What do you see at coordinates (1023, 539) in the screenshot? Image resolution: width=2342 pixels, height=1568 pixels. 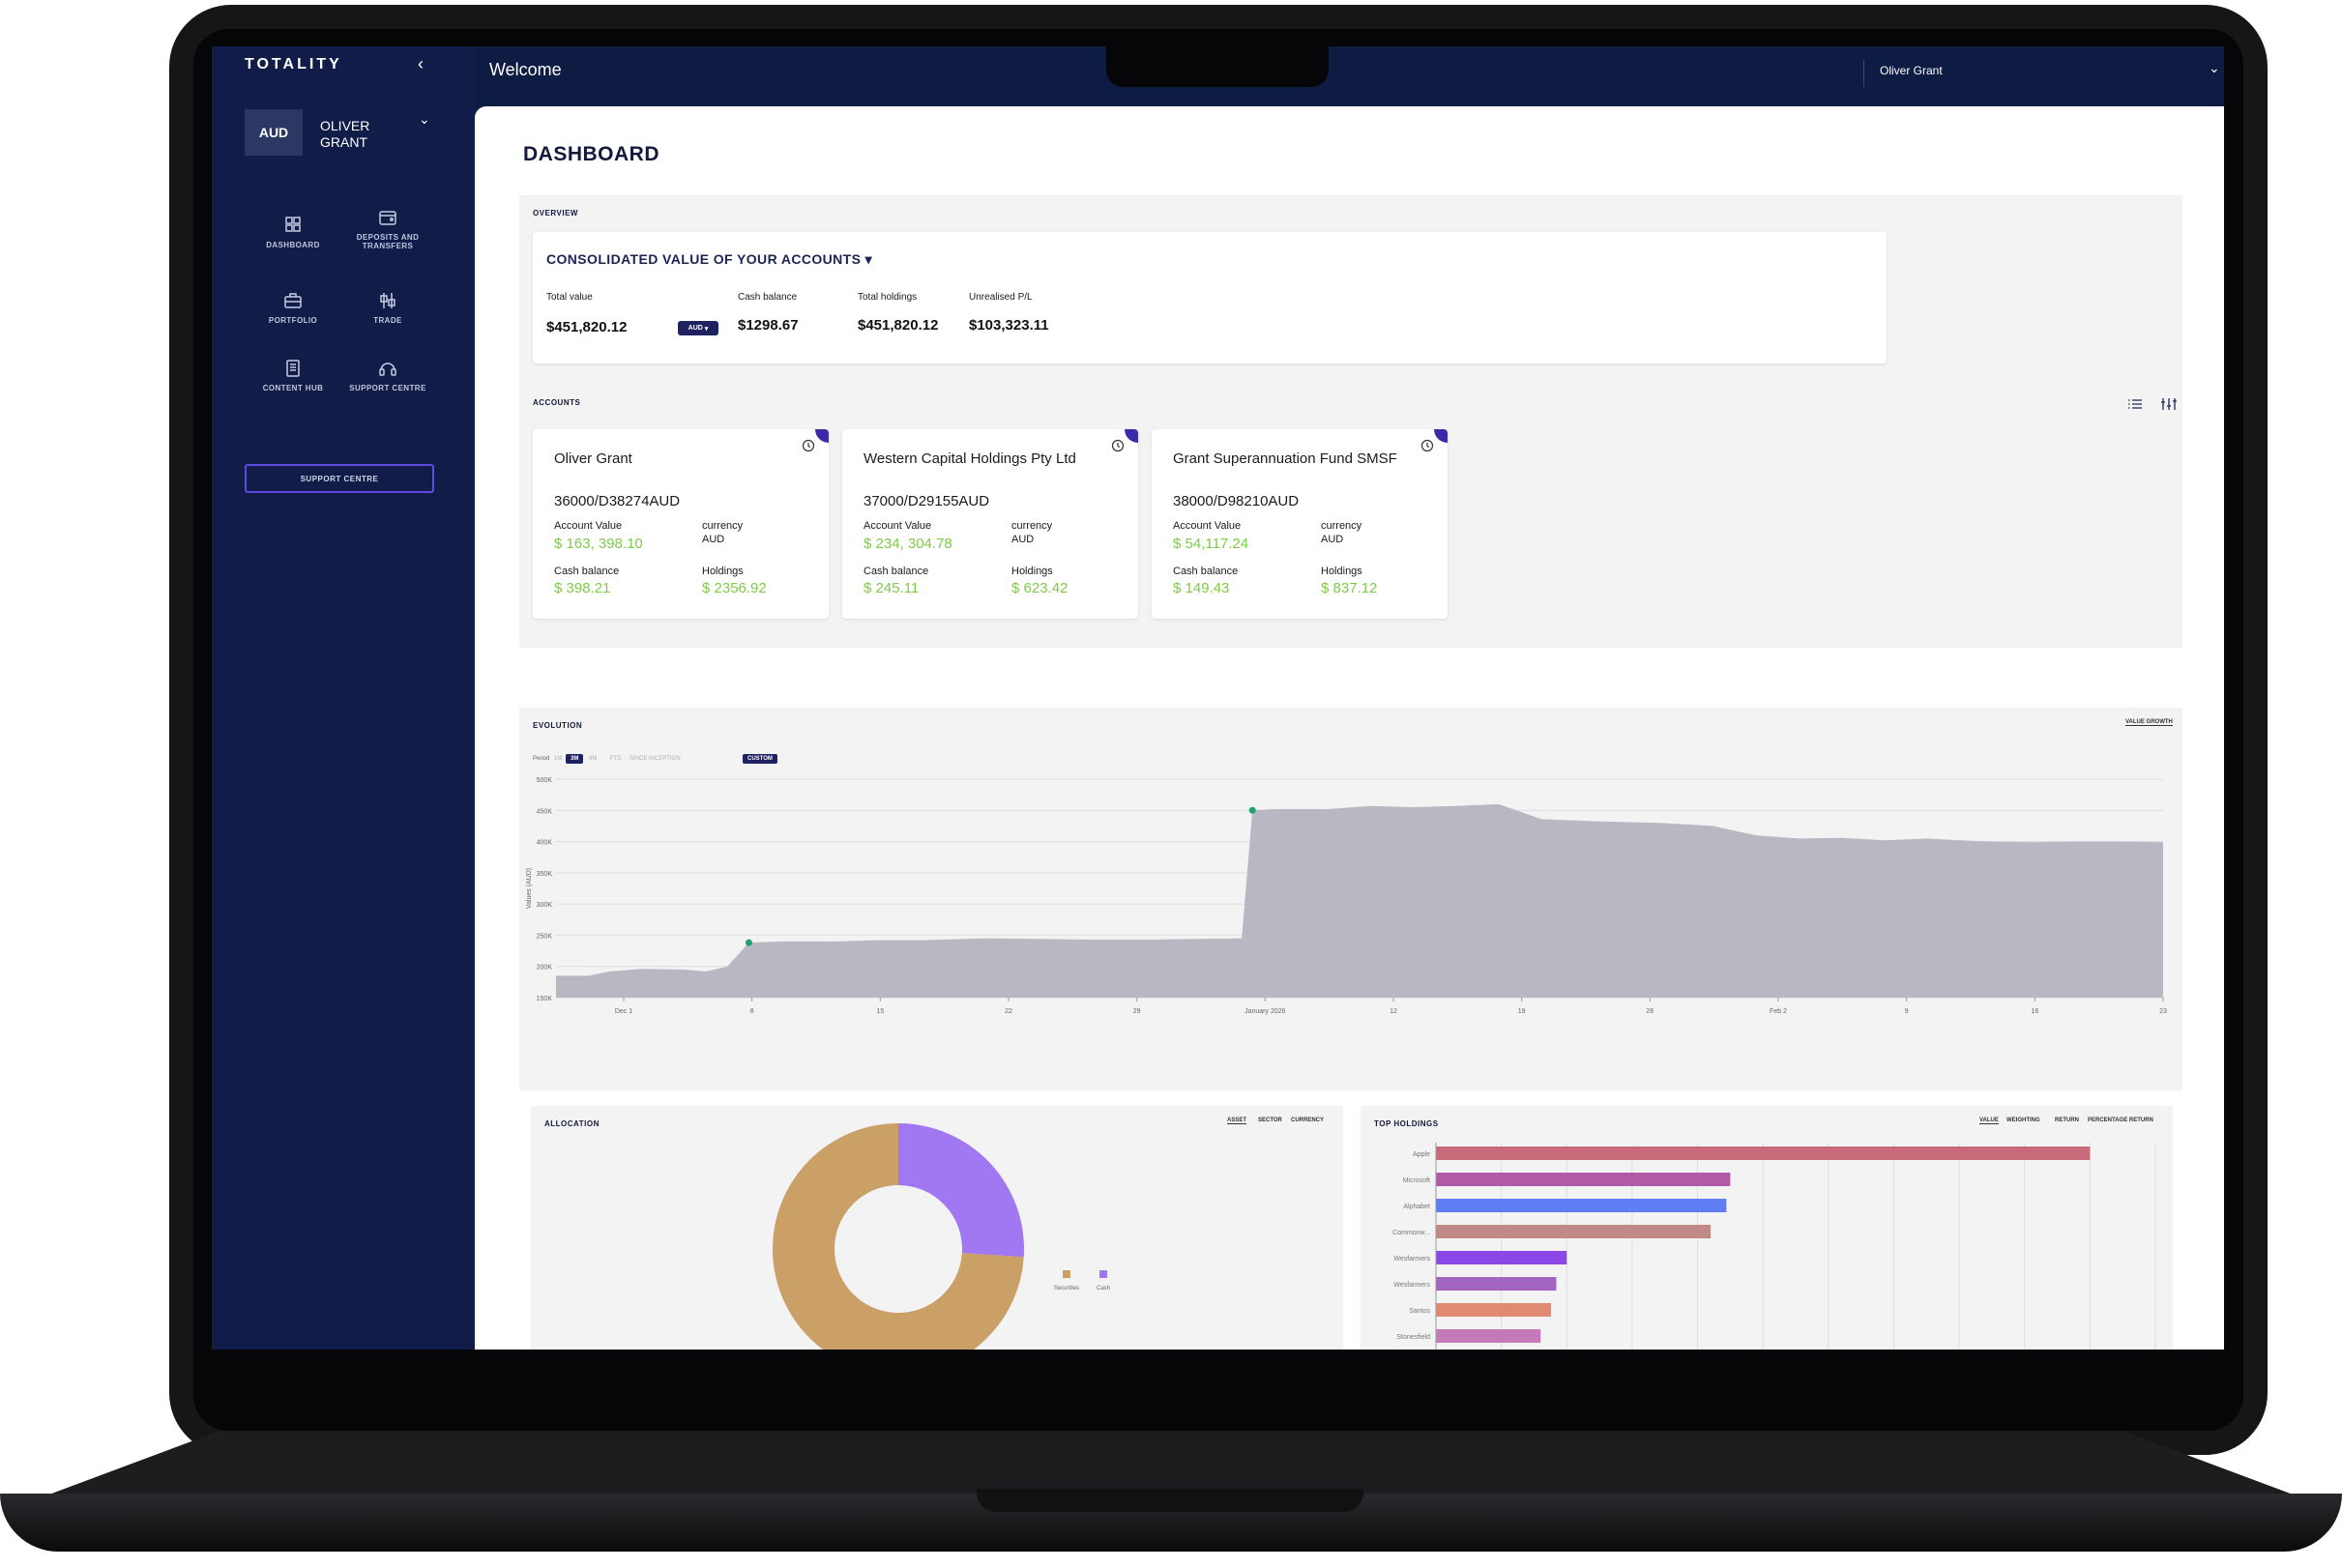 I see `account-currency: AUD` at bounding box center [1023, 539].